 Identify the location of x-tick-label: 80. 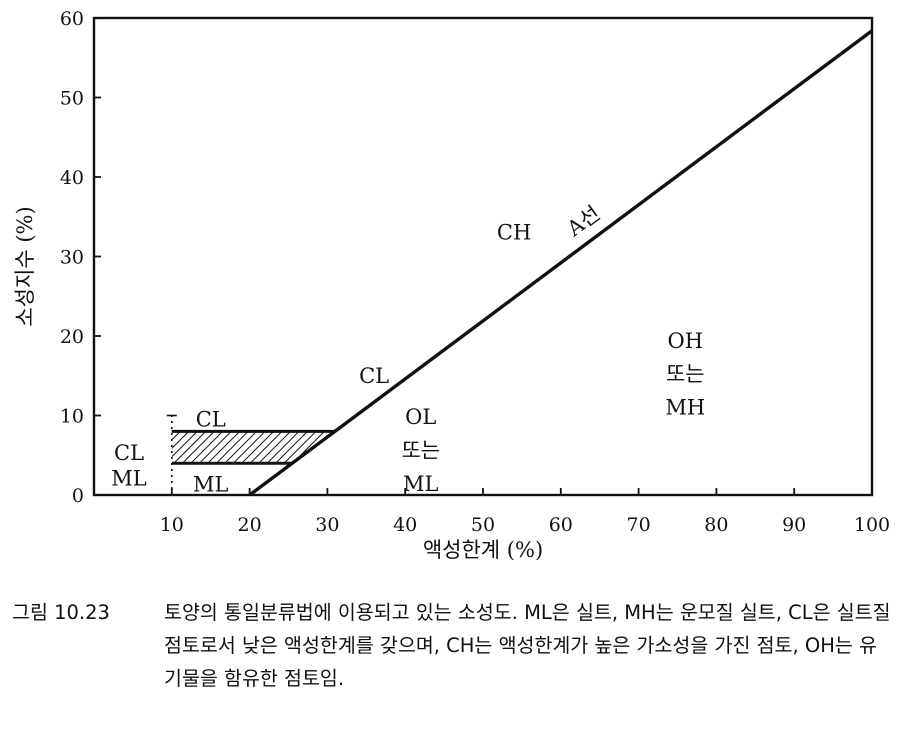
(716, 525).